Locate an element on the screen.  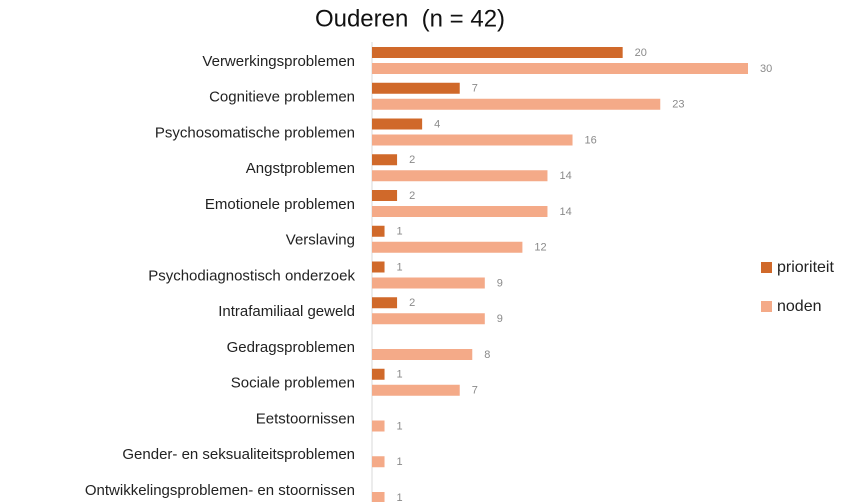
value-label: 4 is located at coordinates (437, 124).